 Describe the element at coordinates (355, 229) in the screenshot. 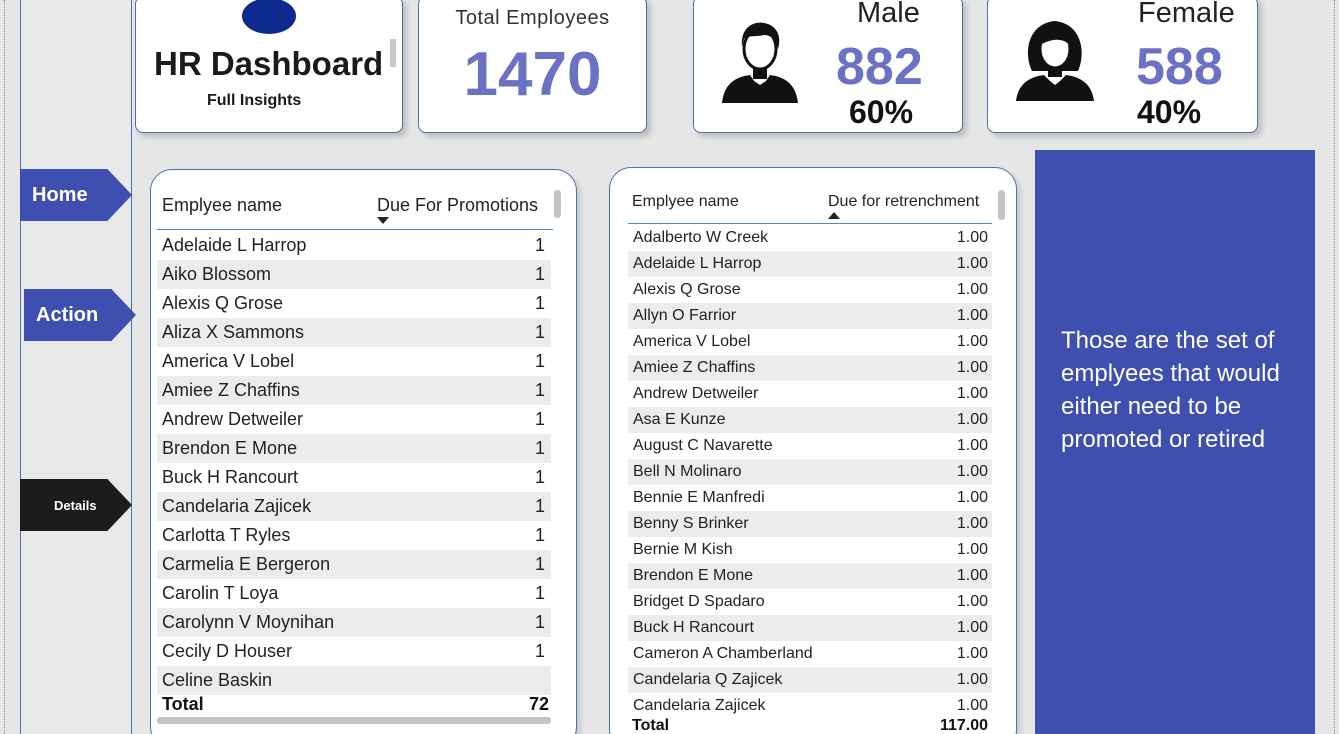

I see `promotions-header-divider` at that location.